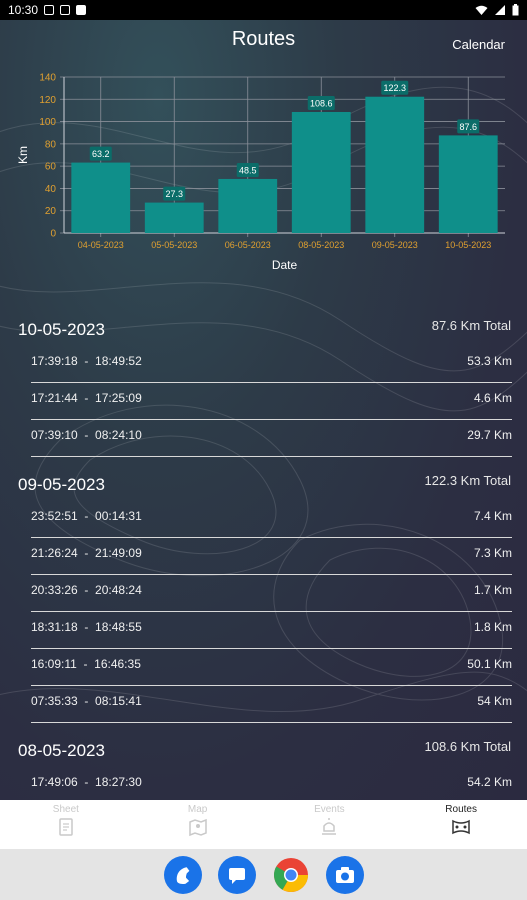  I want to click on sd-card-icon, so click(81, 10).